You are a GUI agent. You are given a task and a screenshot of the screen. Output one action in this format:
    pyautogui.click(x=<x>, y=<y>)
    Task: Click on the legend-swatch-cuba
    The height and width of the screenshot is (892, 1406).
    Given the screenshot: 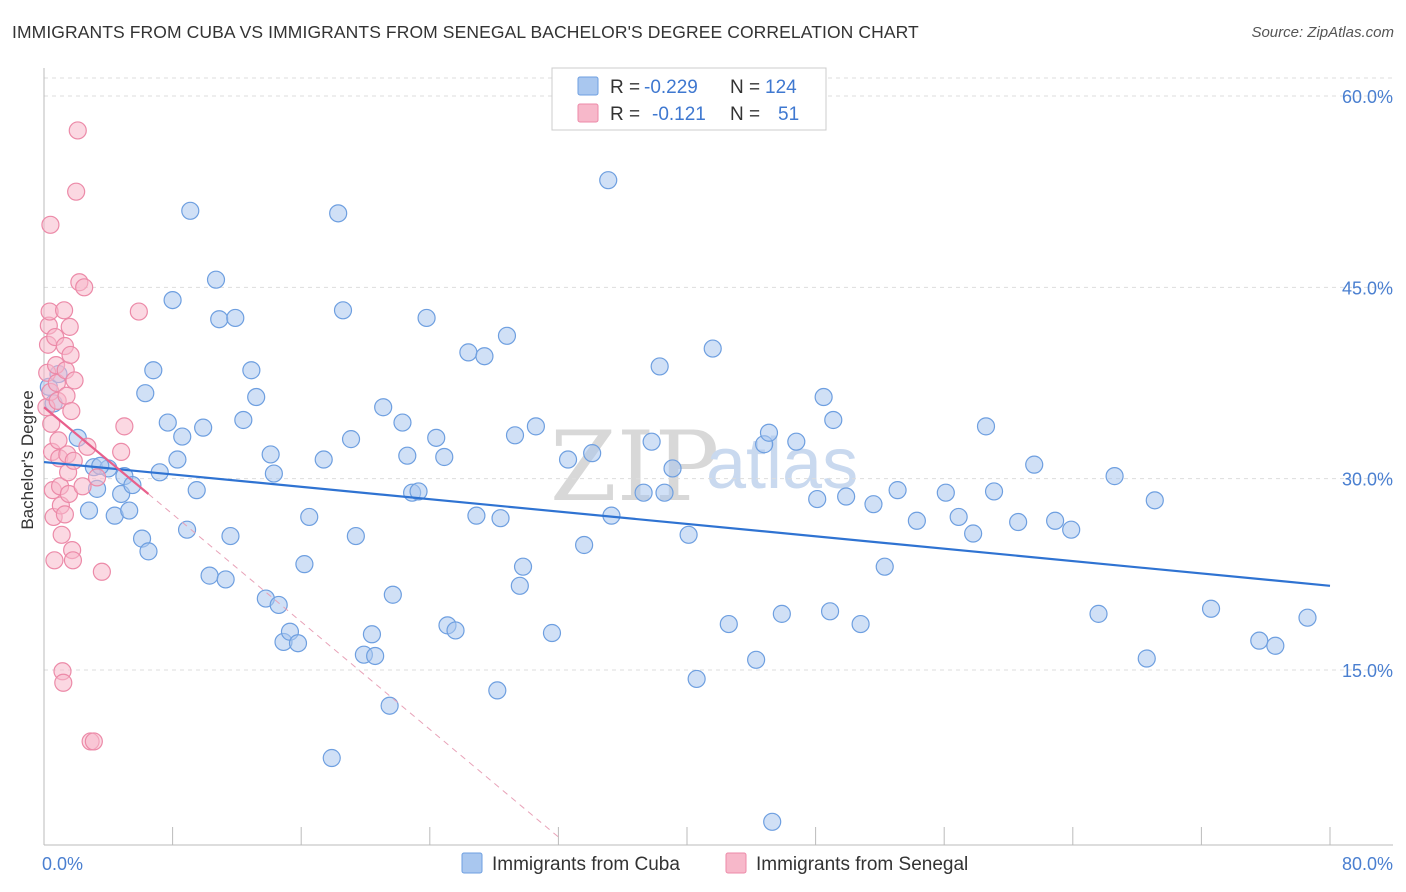 What is the action you would take?
    pyautogui.click(x=472, y=863)
    